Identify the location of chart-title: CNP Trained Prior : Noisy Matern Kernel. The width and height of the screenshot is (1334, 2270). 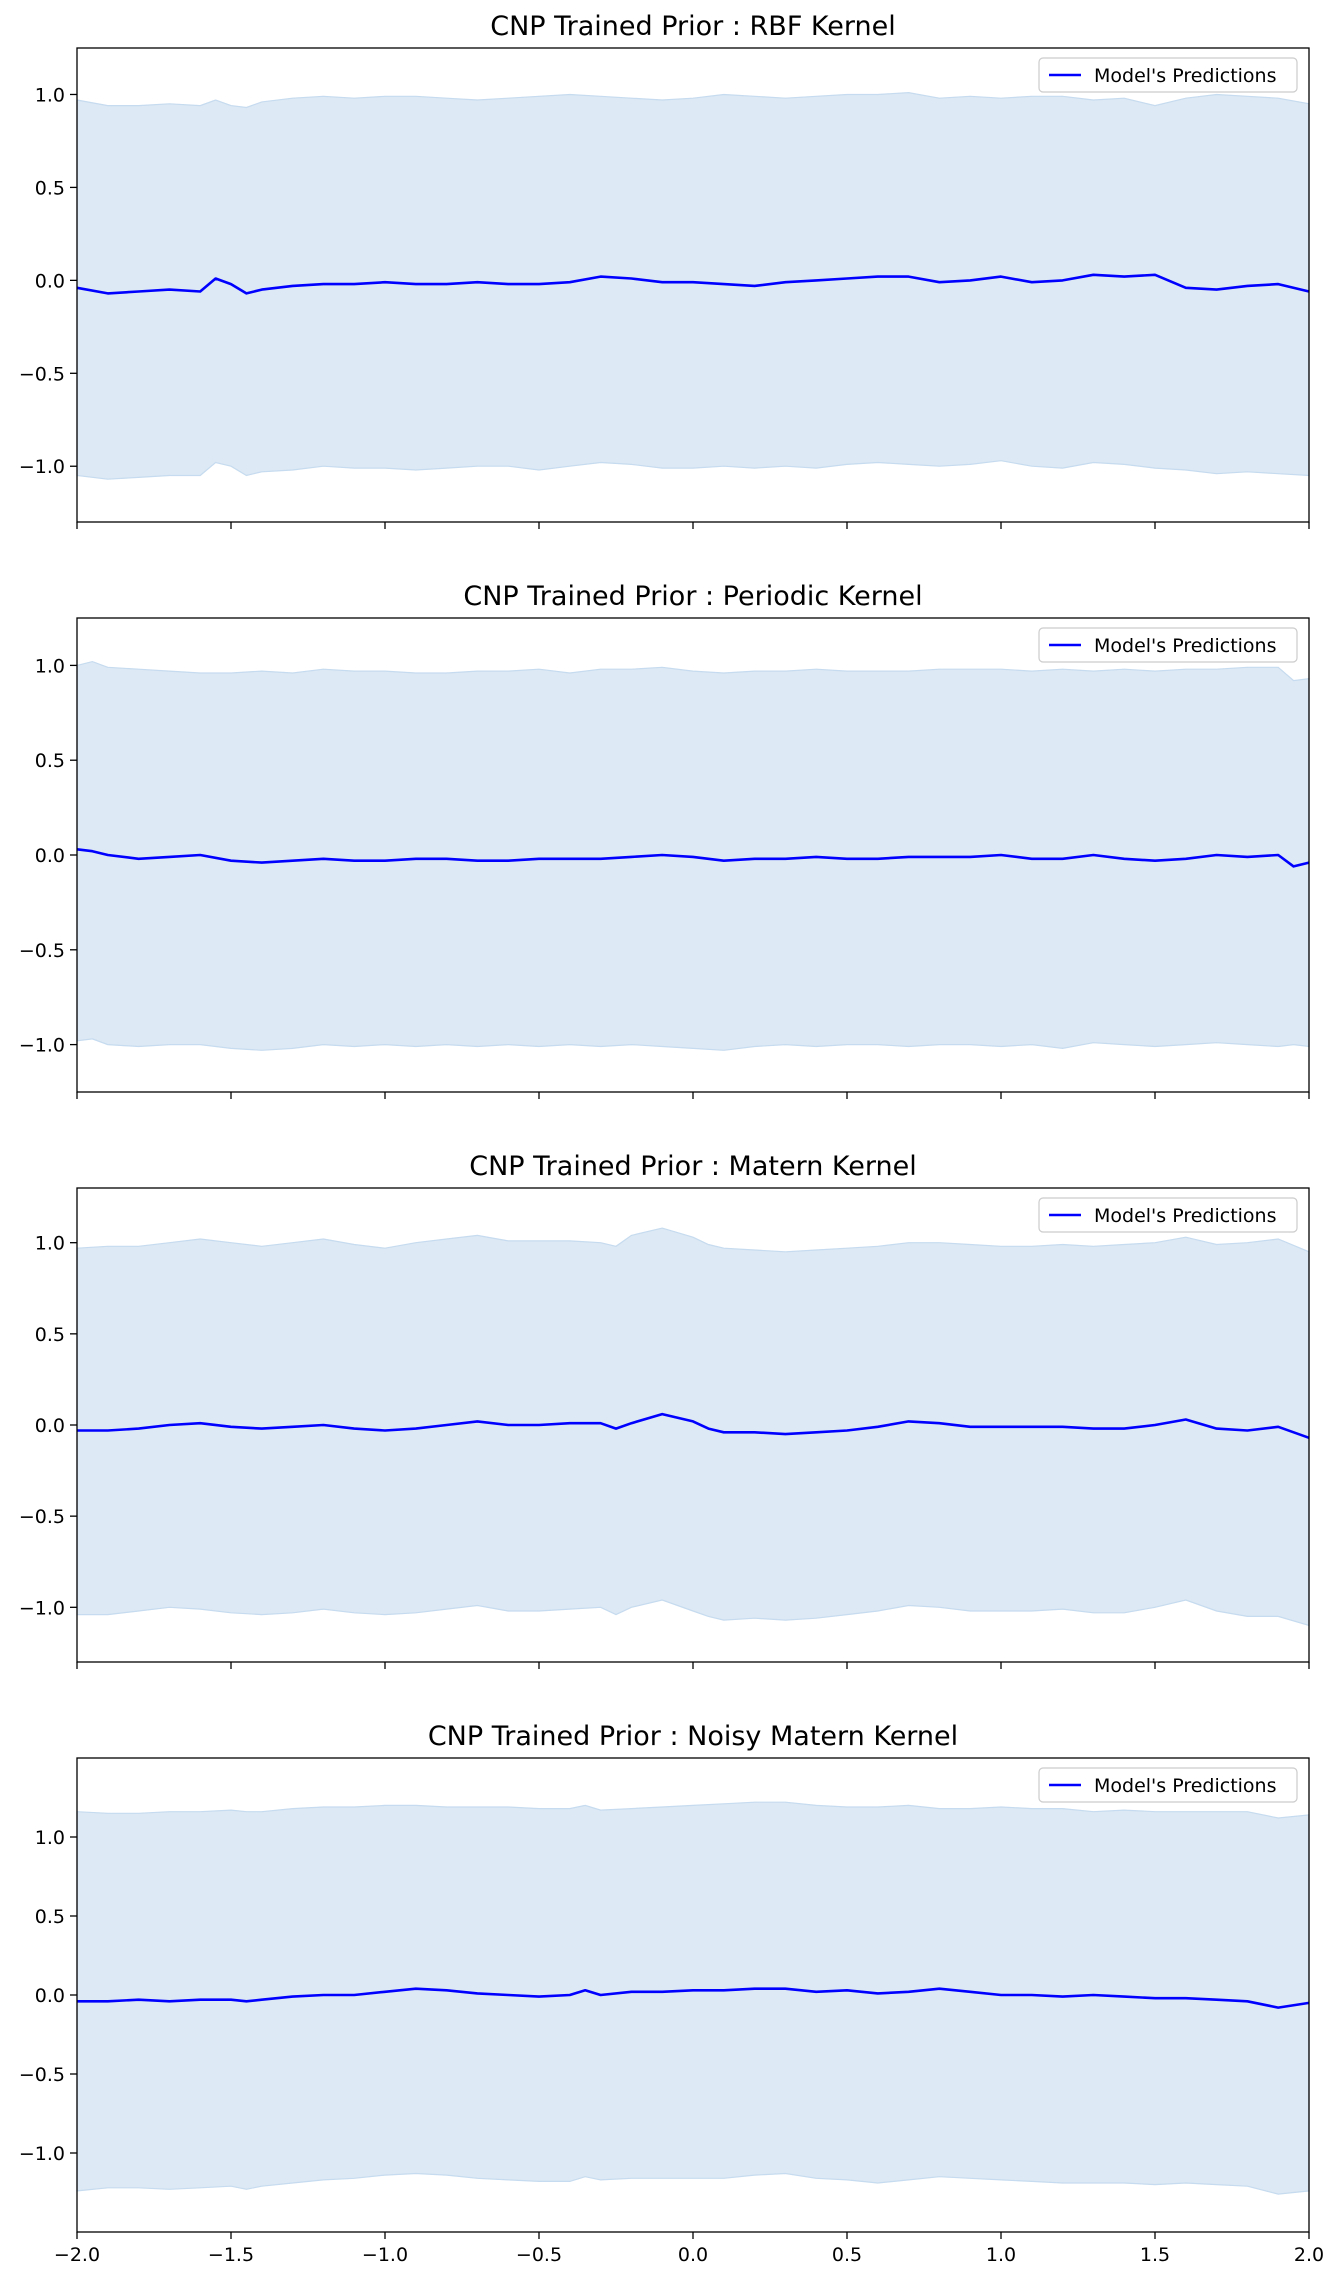
(693, 1736).